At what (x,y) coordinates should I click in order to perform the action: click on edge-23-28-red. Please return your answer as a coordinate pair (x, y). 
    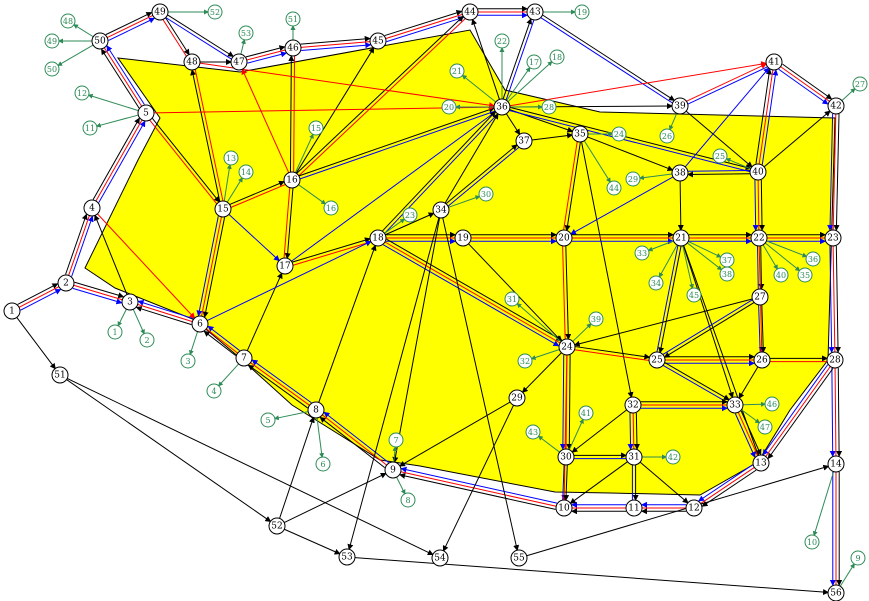
    Looking at the image, I should click on (833, 296).